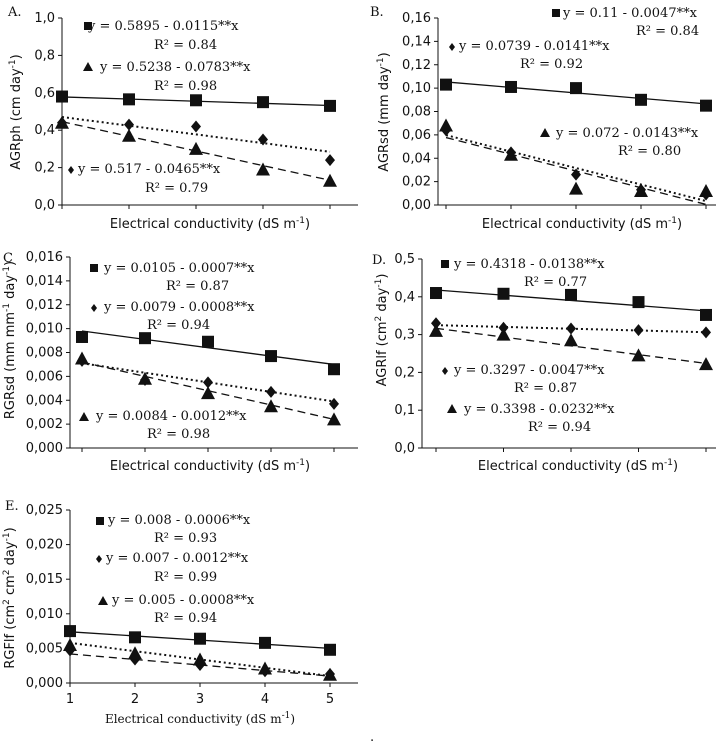 The height and width of the screenshot is (743, 722). I want to click on regression-equation: y = 0.0079 - 0.0008**x, so click(179, 307).